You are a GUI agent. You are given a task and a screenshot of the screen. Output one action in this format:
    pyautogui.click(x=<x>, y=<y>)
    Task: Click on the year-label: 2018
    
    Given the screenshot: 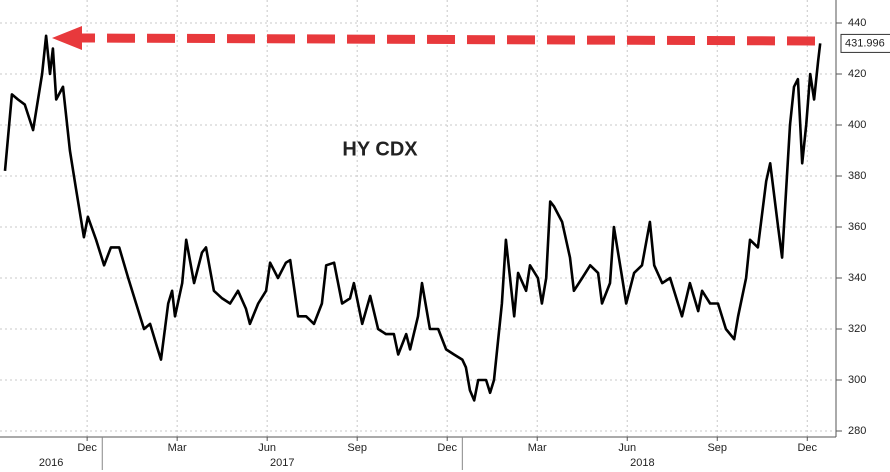 What is the action you would take?
    pyautogui.click(x=642, y=463)
    